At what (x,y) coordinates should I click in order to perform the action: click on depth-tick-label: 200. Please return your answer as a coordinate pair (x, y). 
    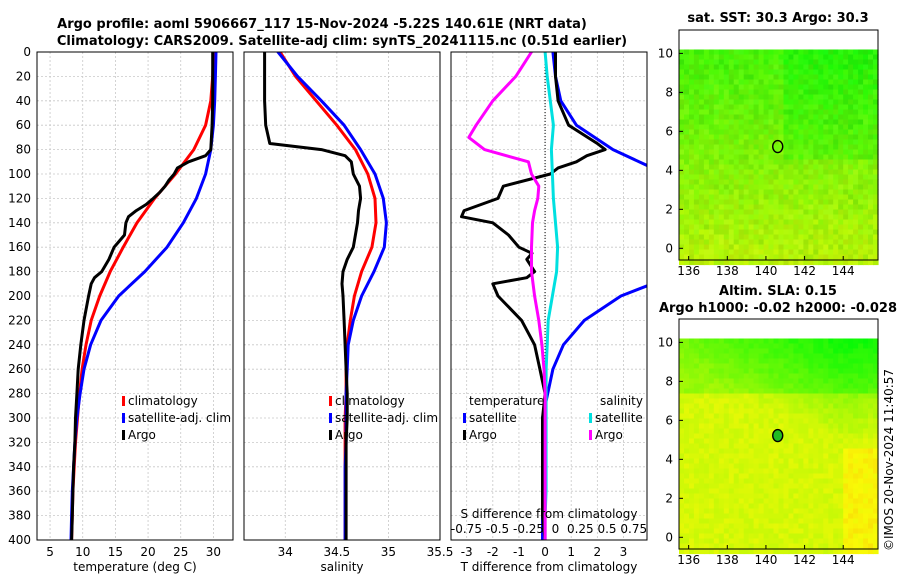
    Looking at the image, I should click on (19, 296).